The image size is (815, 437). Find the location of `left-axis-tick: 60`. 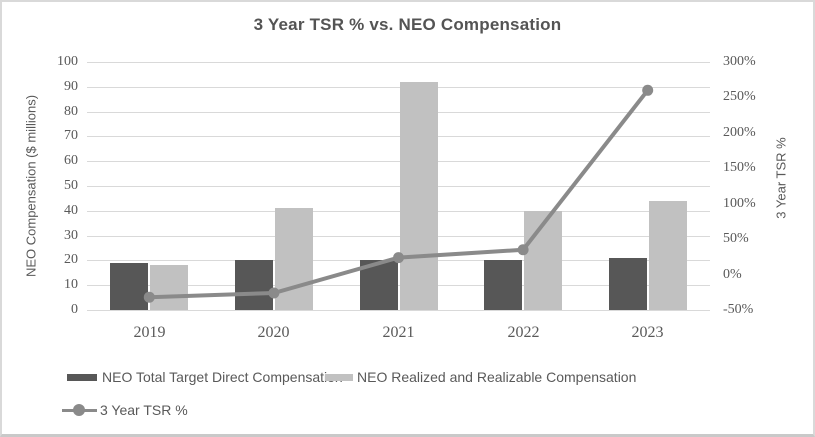

left-axis-tick: 60 is located at coordinates (71, 160).